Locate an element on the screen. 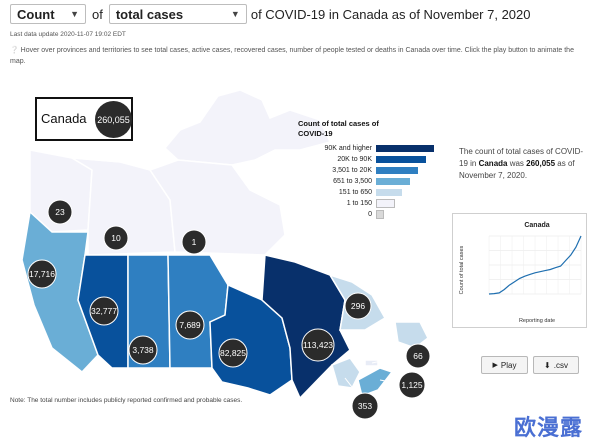 The image size is (594, 445). bubble-value: 113,423 is located at coordinates (318, 345).